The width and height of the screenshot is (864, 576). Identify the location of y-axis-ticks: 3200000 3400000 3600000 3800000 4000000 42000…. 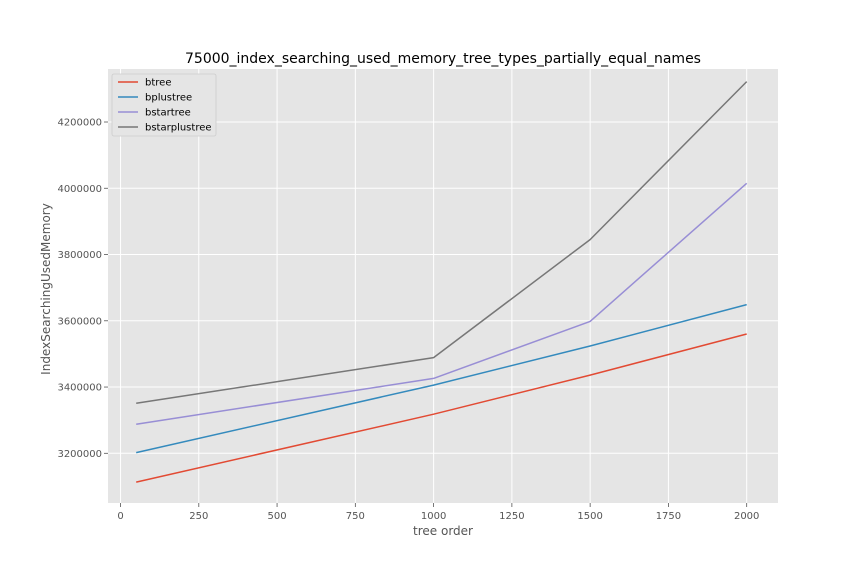
(82, 289).